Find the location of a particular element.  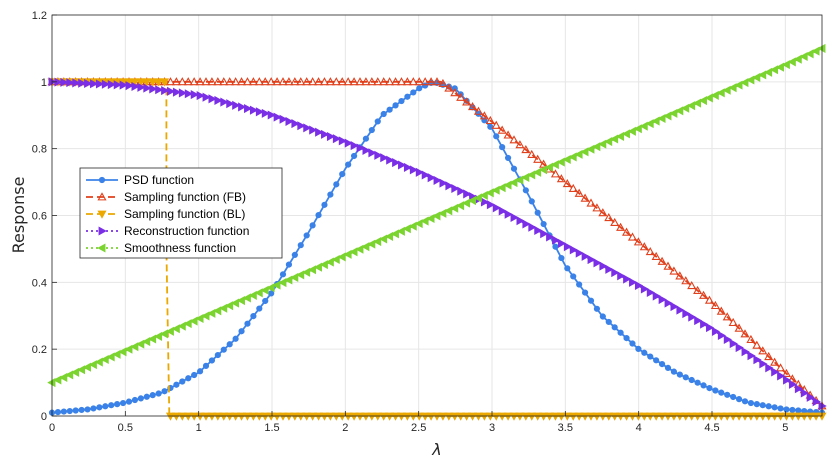

x-tick-label: 1.5 is located at coordinates (271, 428).